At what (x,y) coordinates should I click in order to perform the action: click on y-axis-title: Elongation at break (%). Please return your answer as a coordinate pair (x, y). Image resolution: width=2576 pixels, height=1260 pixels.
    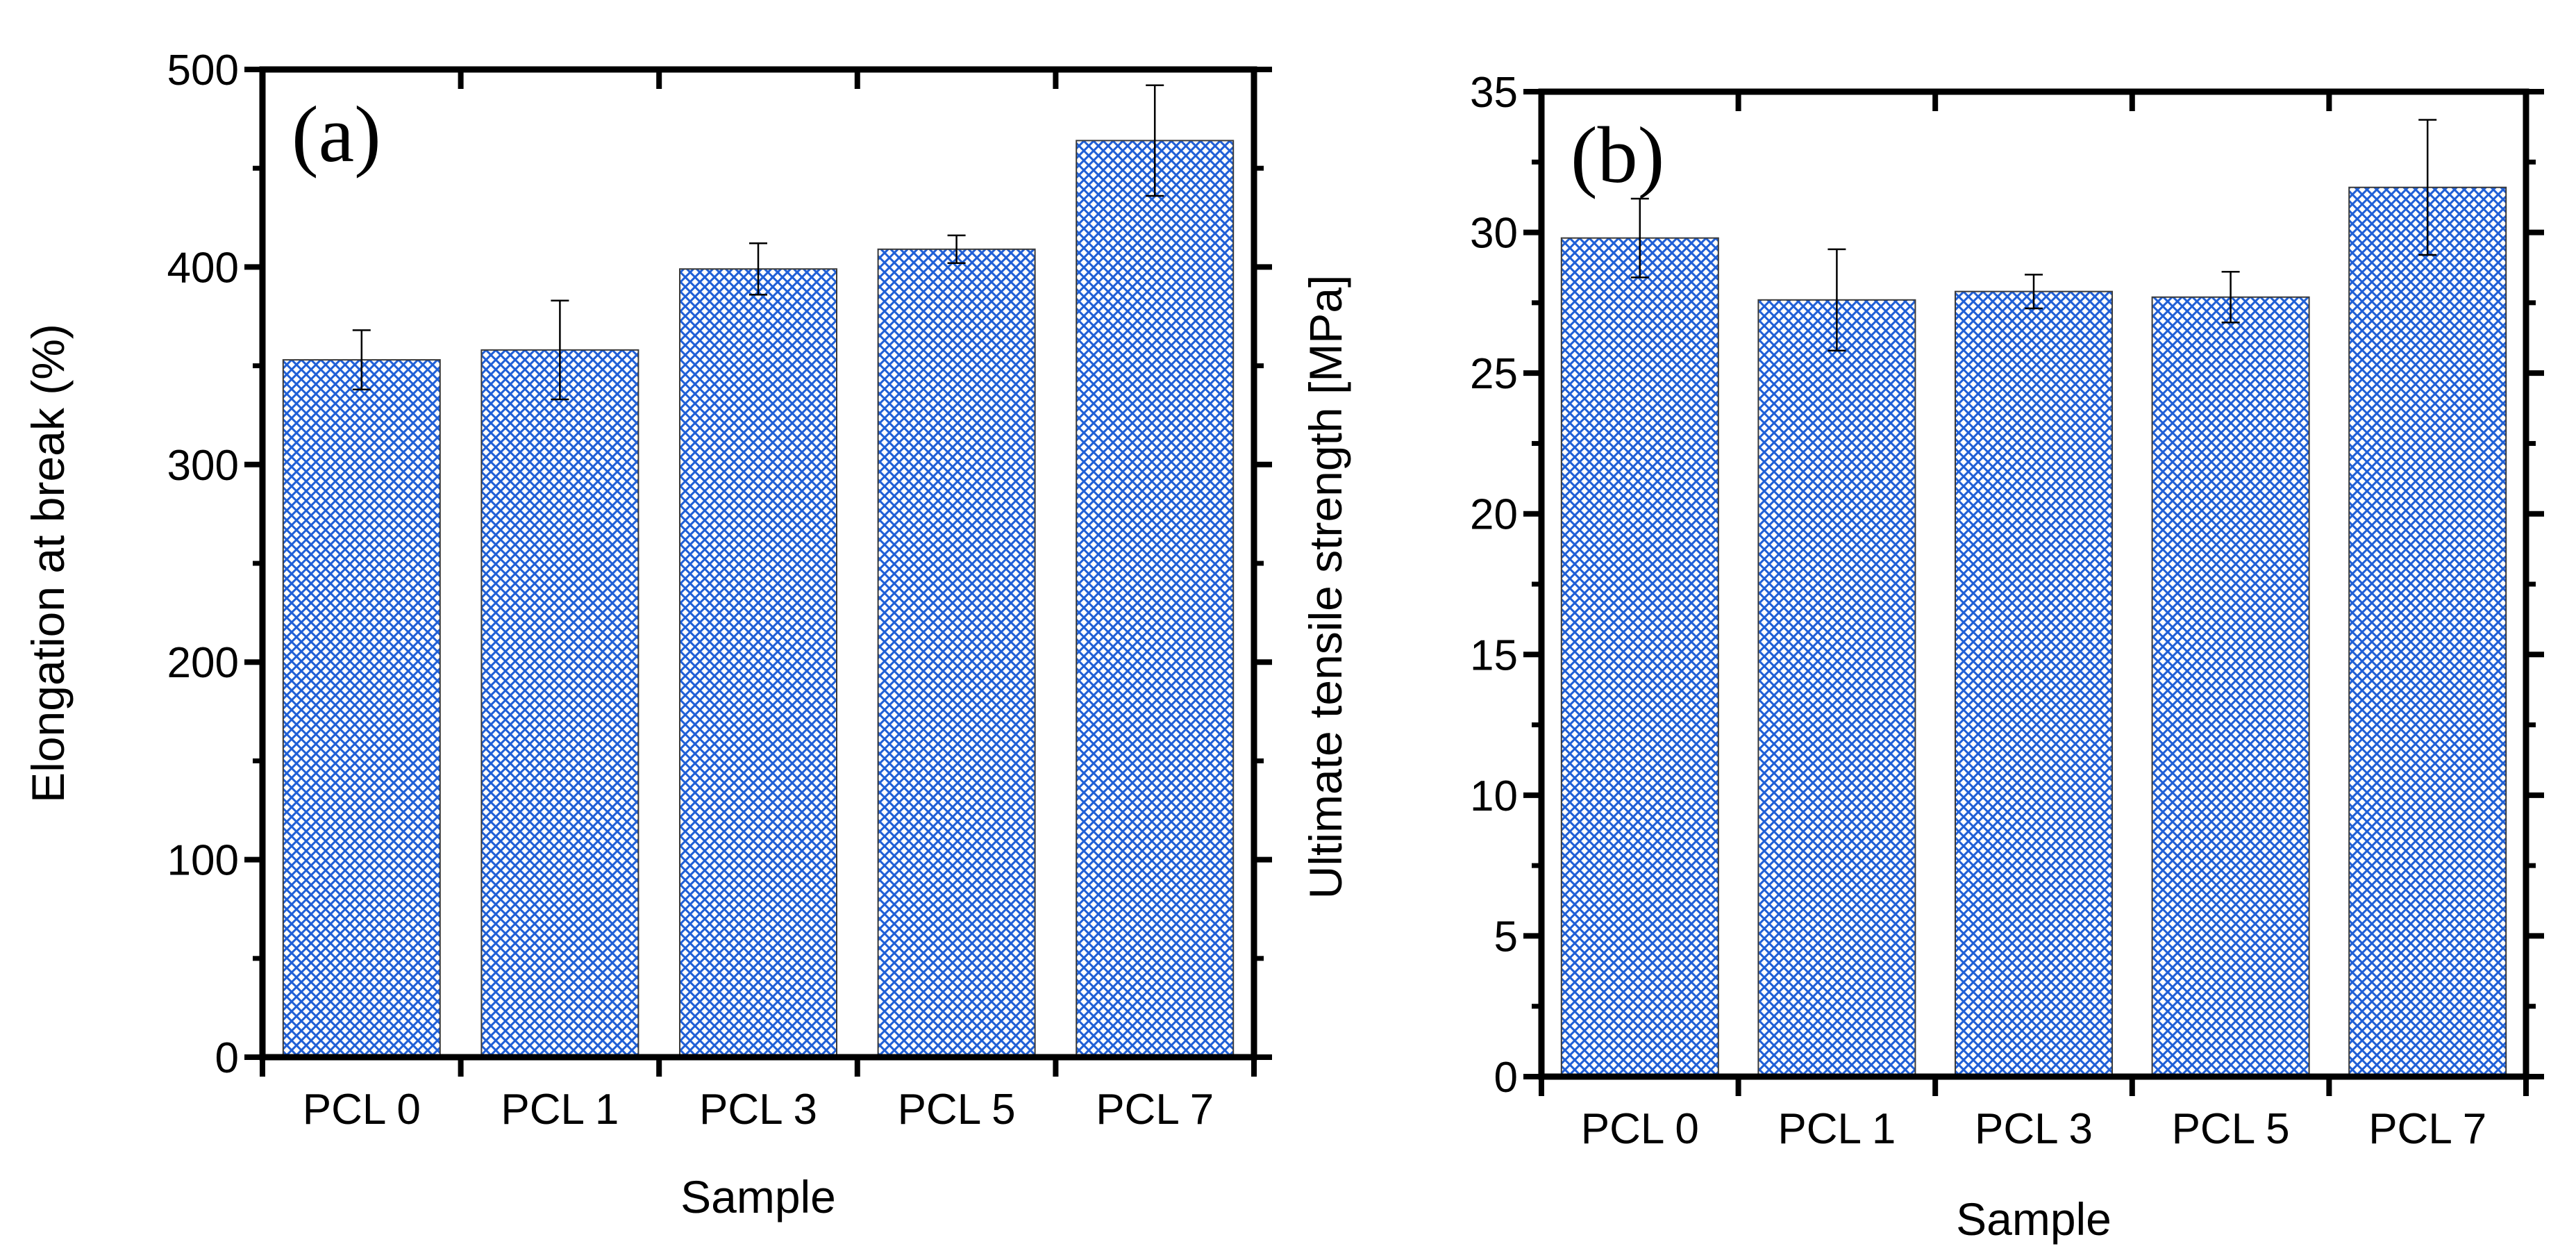
    Looking at the image, I should click on (48, 563).